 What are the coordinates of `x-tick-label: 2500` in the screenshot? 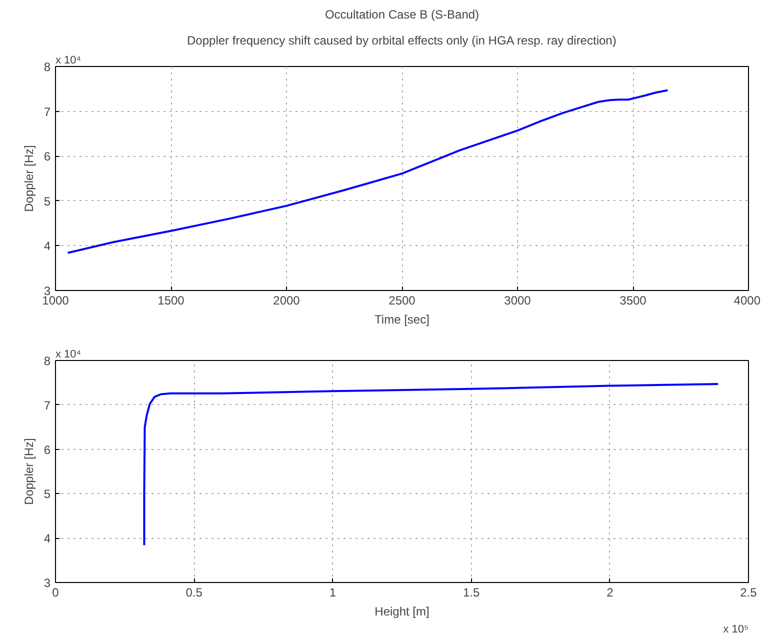 It's located at (402, 301).